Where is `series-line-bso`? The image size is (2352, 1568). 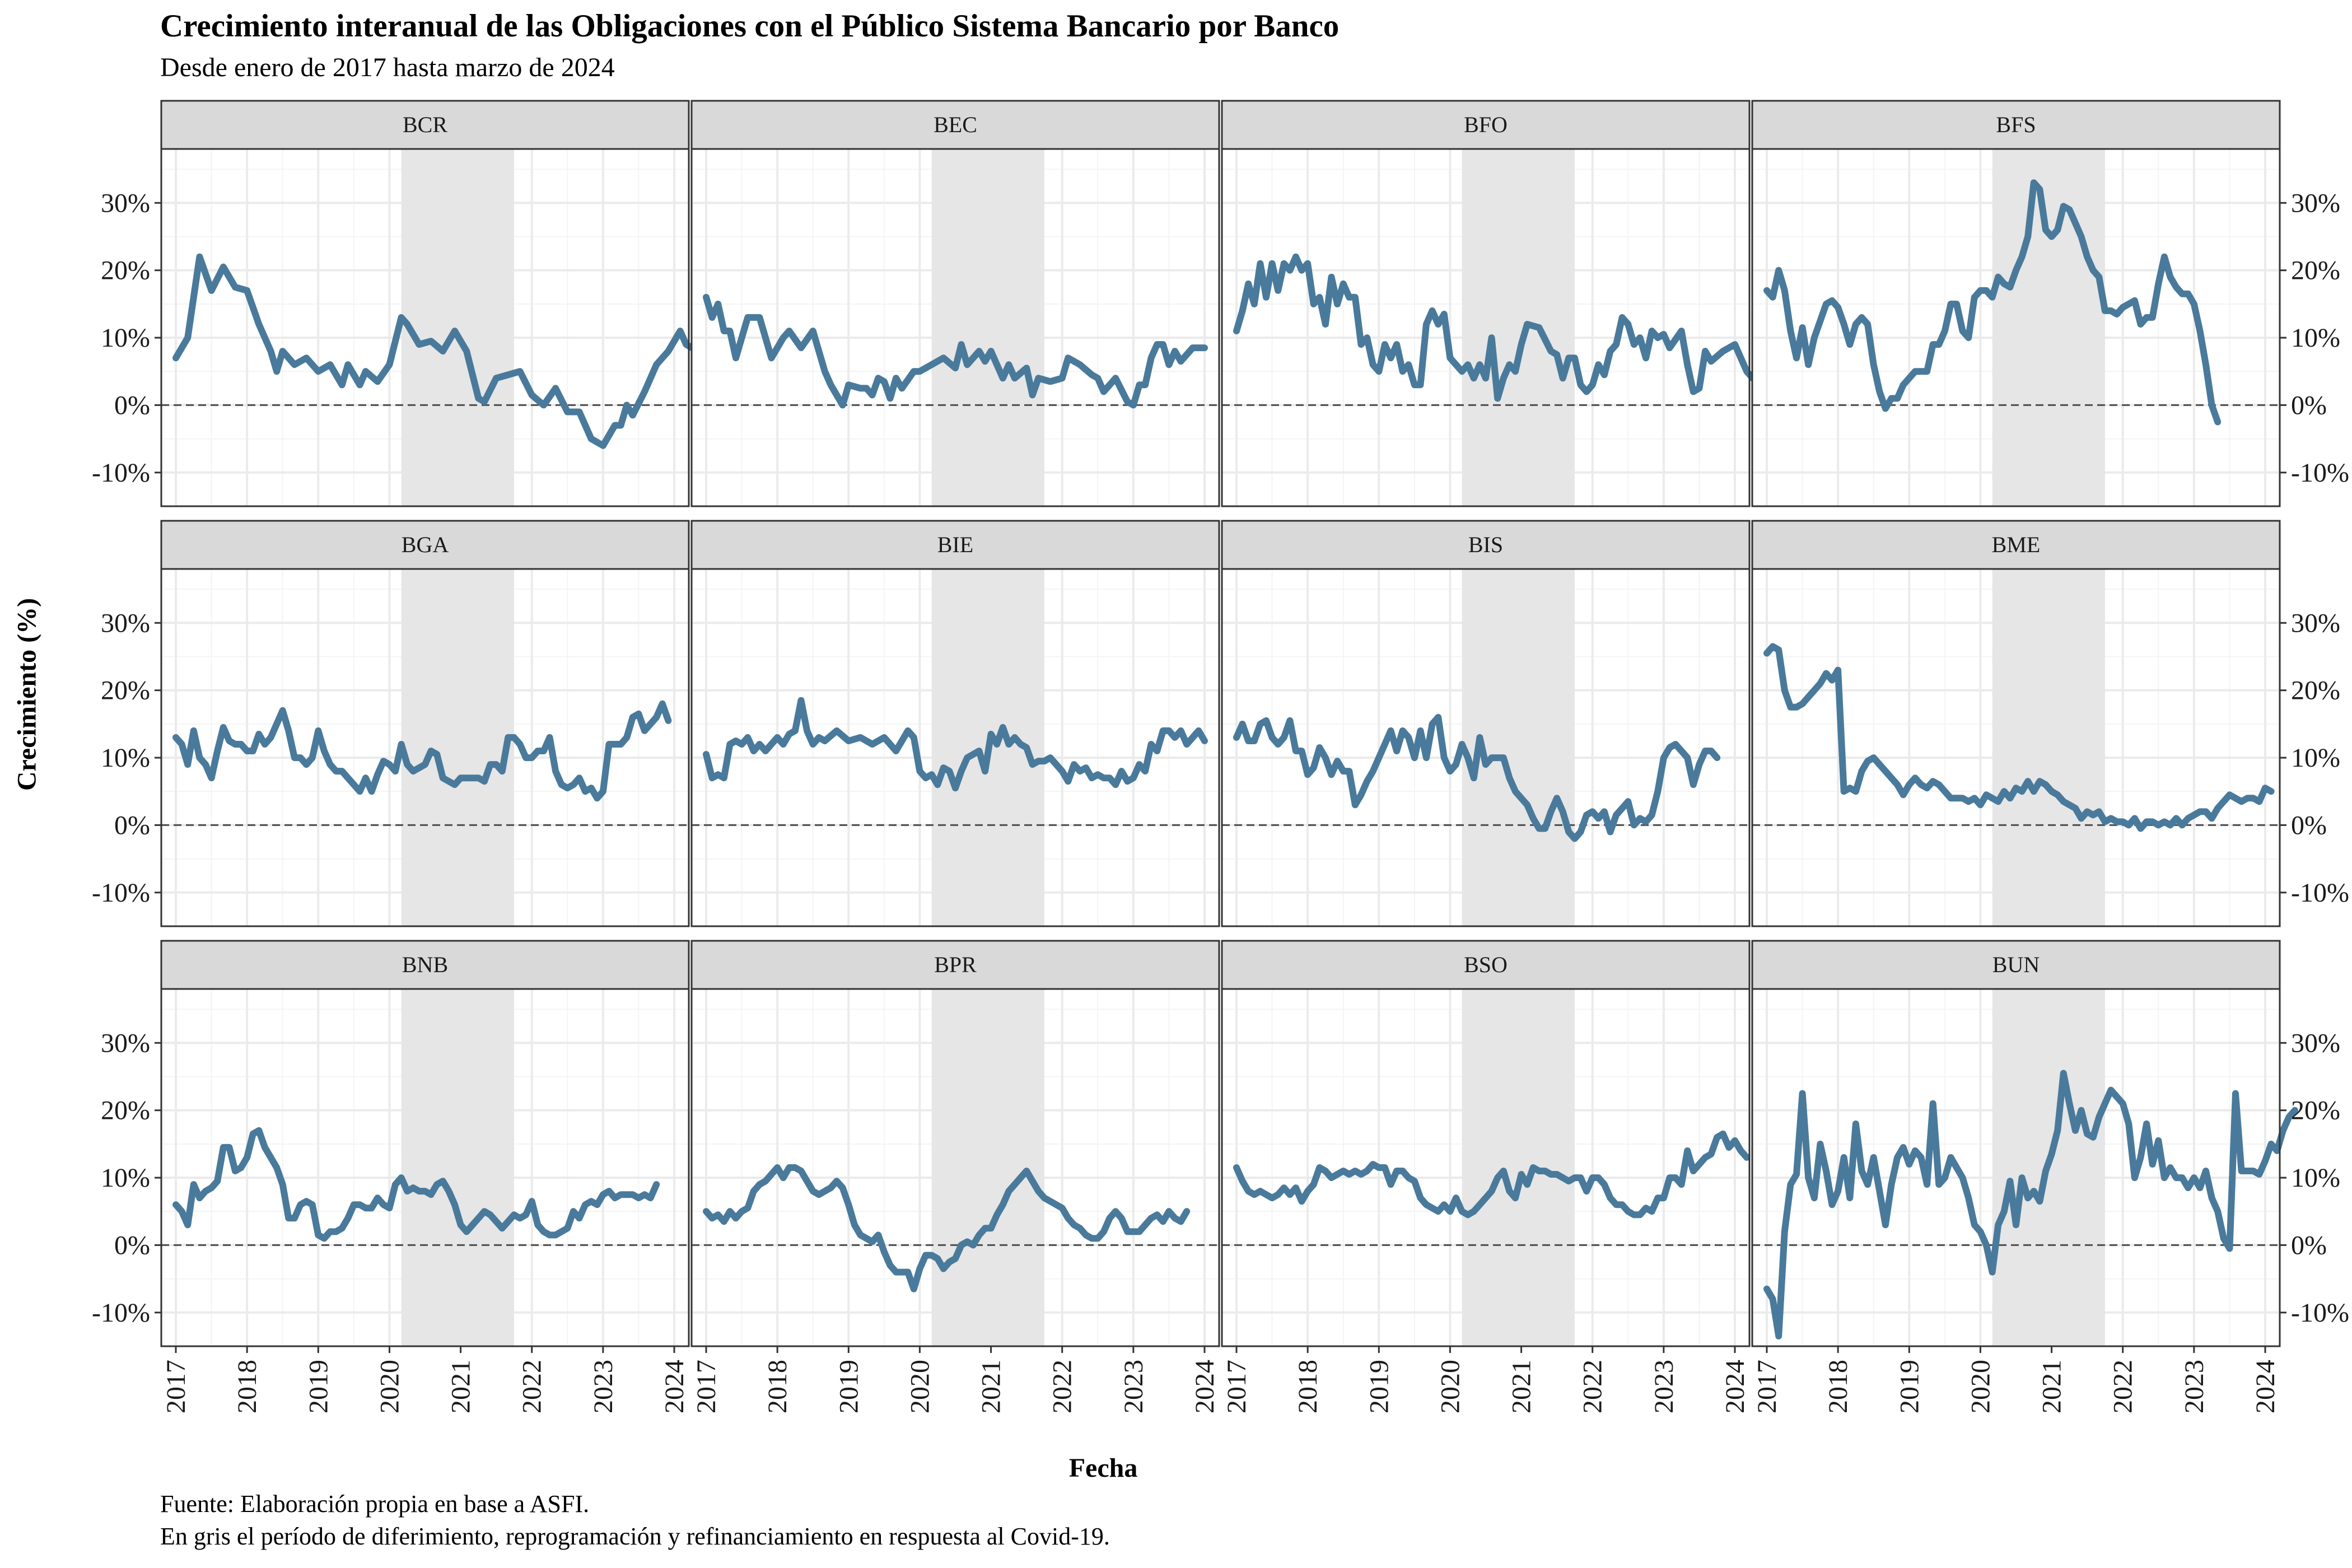 series-line-bso is located at coordinates (1492, 1175).